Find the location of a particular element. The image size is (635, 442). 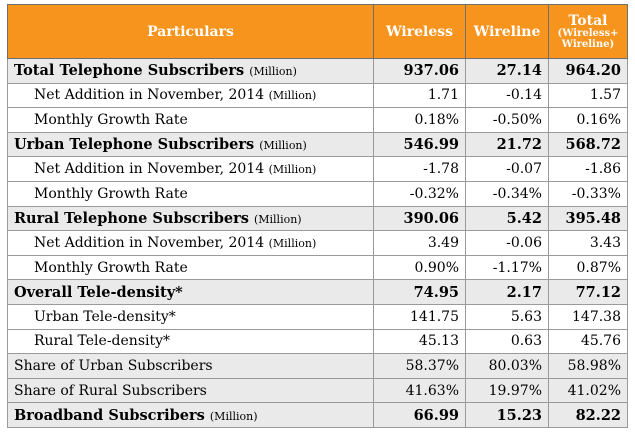

cell-wireline: -0.06 is located at coordinates (507, 243).